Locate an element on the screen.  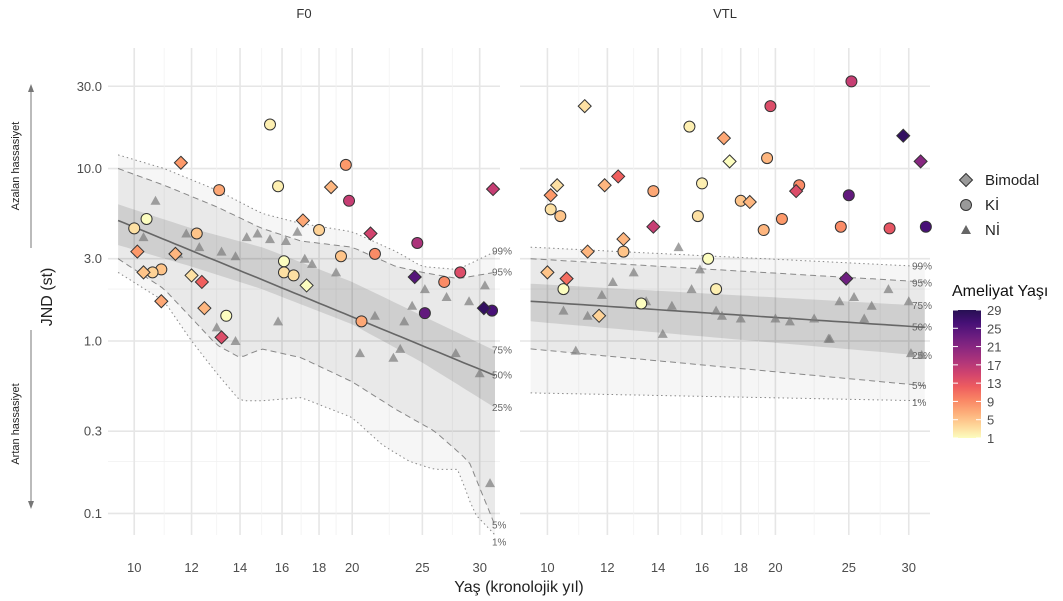
x-tick-label: 14 is located at coordinates (240, 567).